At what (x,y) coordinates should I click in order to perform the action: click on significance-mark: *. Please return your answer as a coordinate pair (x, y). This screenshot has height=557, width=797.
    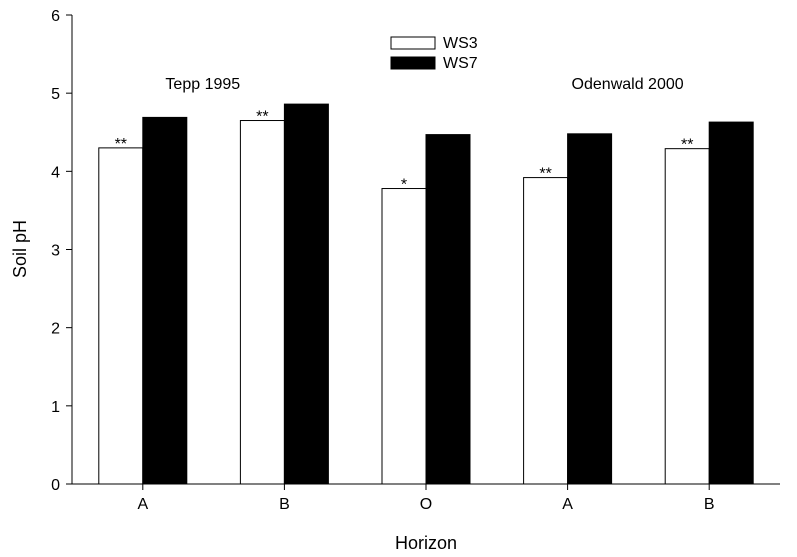
    Looking at the image, I should click on (404, 185).